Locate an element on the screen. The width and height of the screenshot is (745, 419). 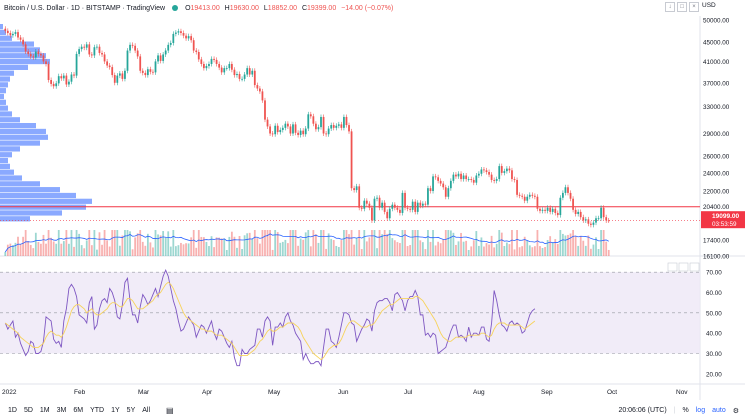
log-toggle: log is located at coordinates (700, 410).